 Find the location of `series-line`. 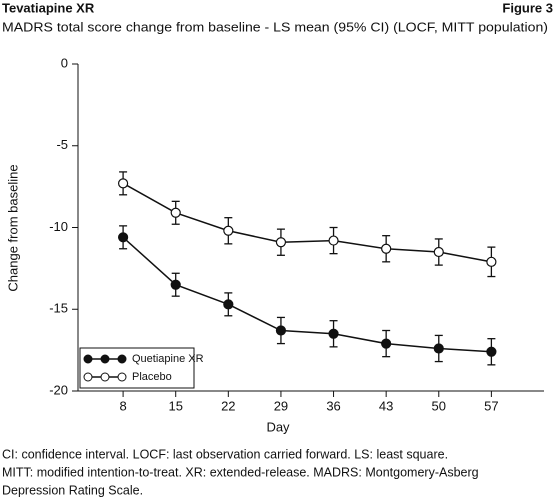

series-line is located at coordinates (307, 222).